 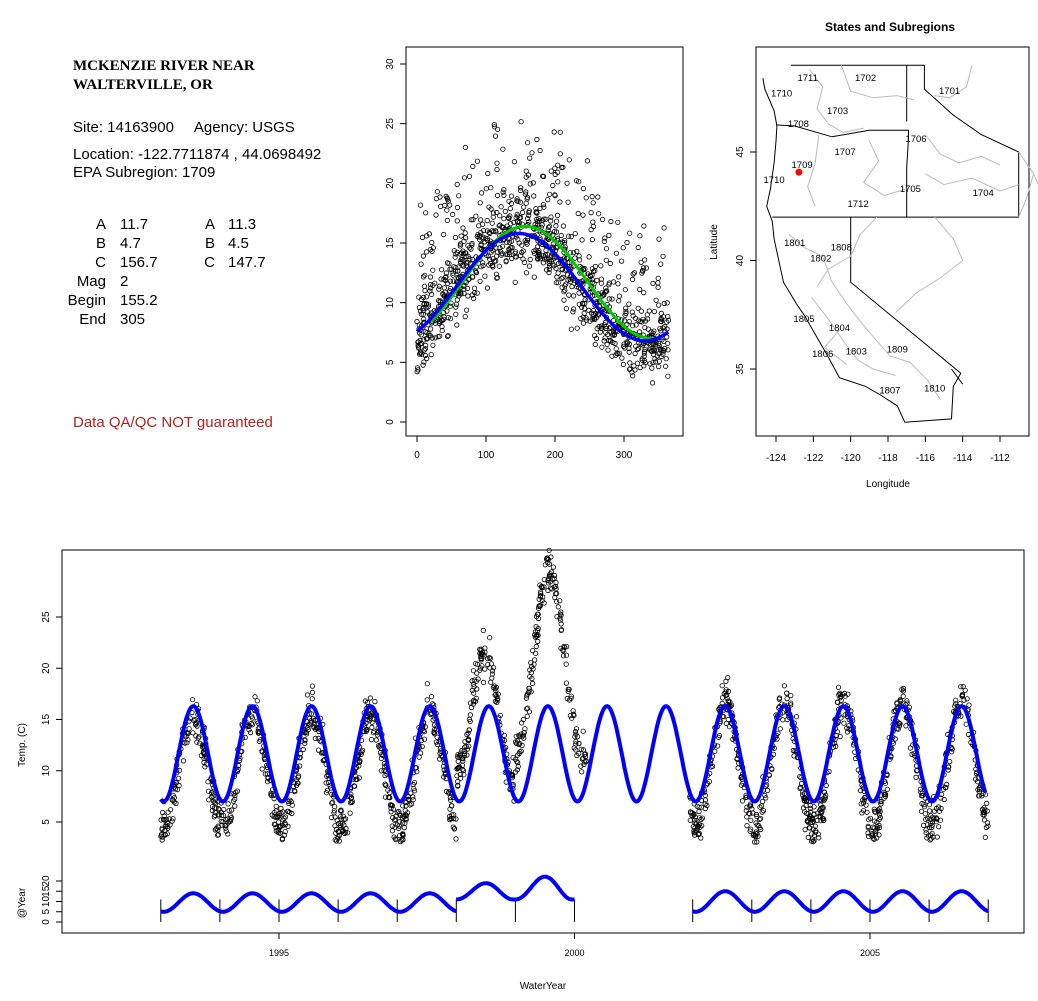 I want to click on annual-lines, so click(x=574, y=894).